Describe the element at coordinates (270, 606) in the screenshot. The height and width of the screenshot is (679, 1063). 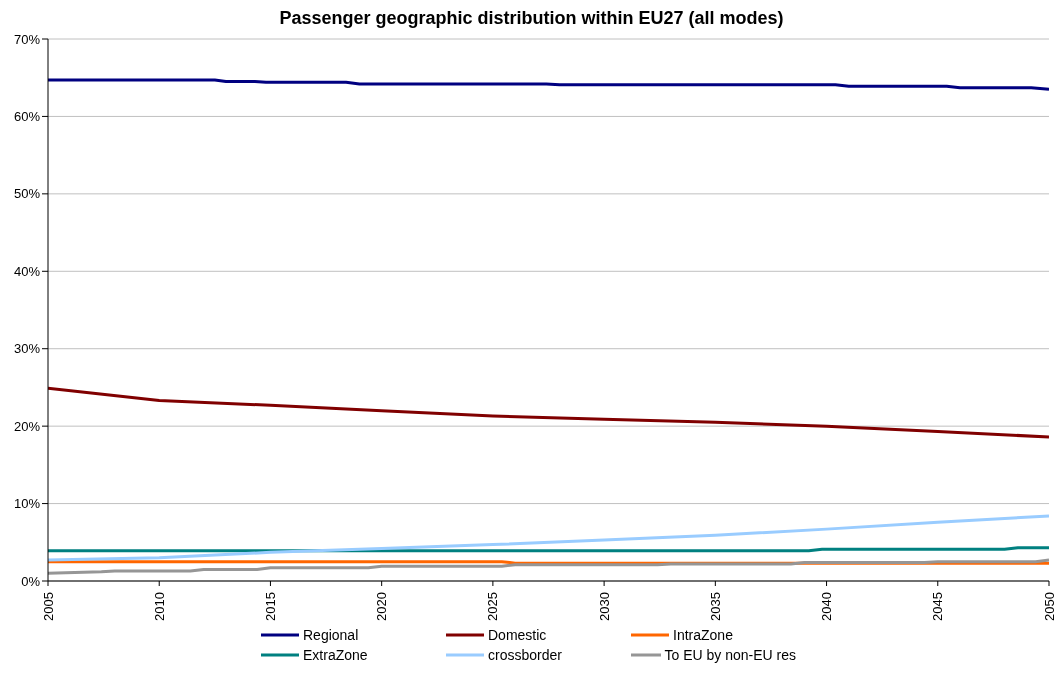
I see `x-tick-label: 2015` at that location.